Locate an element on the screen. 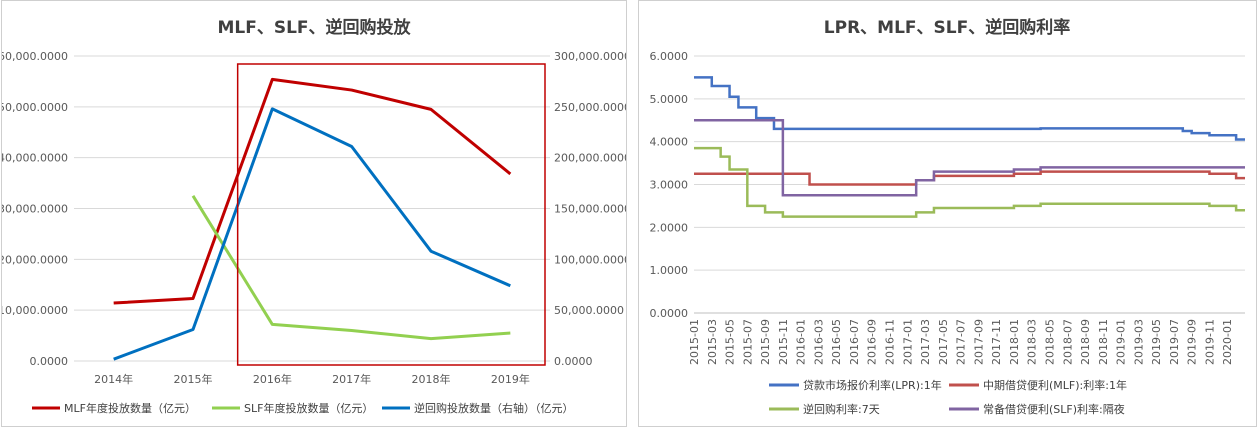  series-lines is located at coordinates (969, 147).